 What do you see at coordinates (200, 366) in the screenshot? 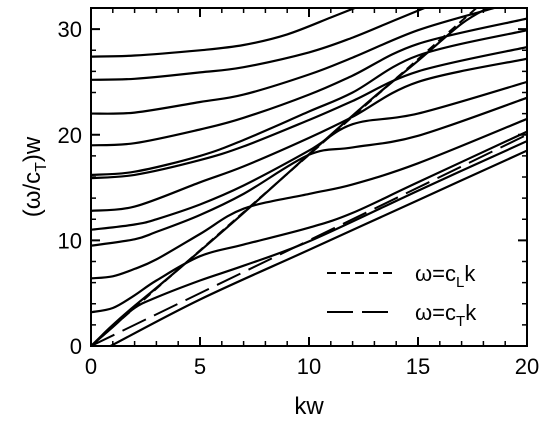
I see `x-tick-label: 5` at bounding box center [200, 366].